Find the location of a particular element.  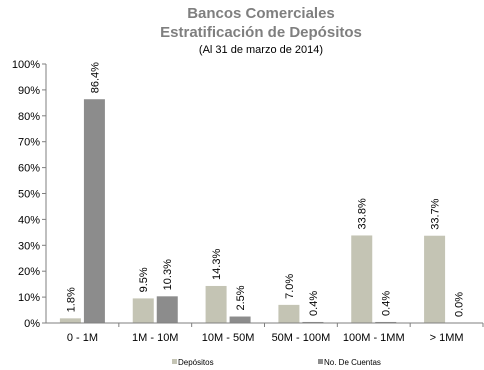

y-tick-label: 40% is located at coordinates (29, 220).